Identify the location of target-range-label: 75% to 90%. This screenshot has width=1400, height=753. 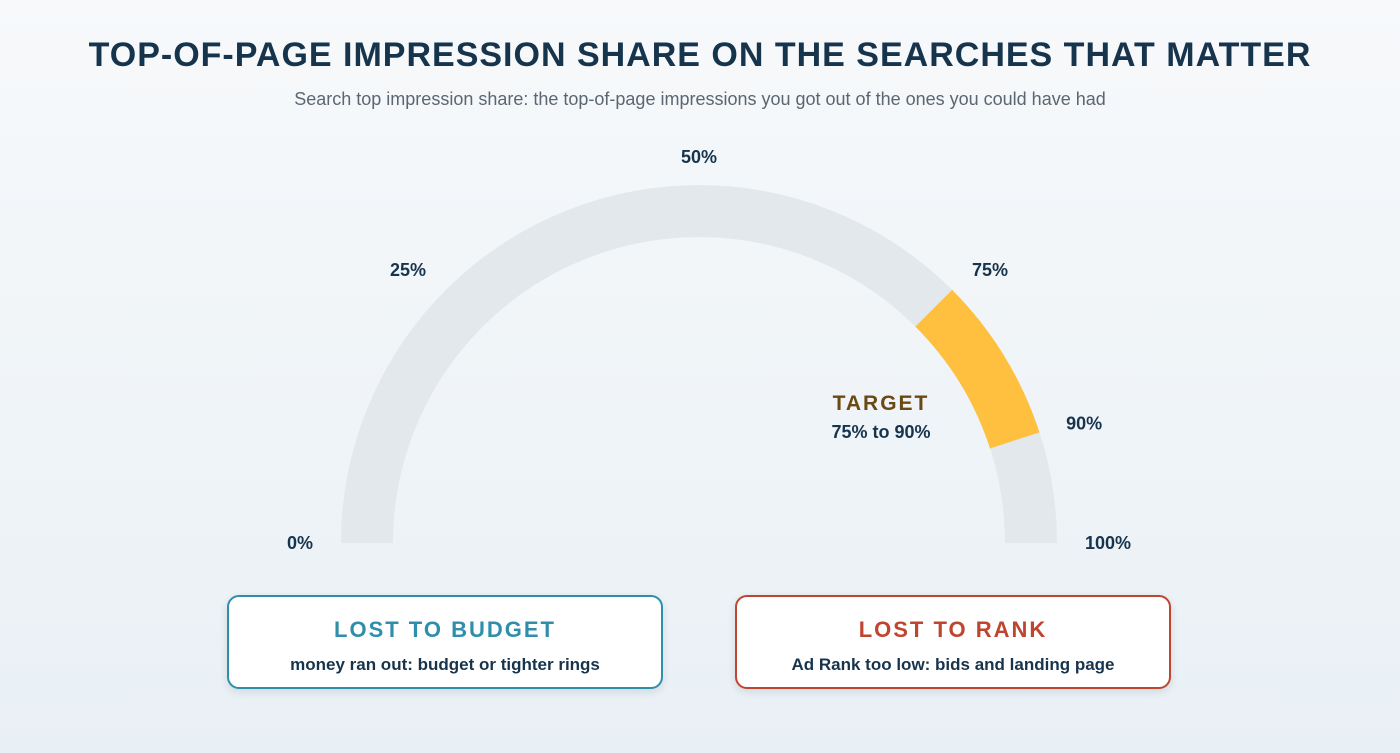
(880, 432).